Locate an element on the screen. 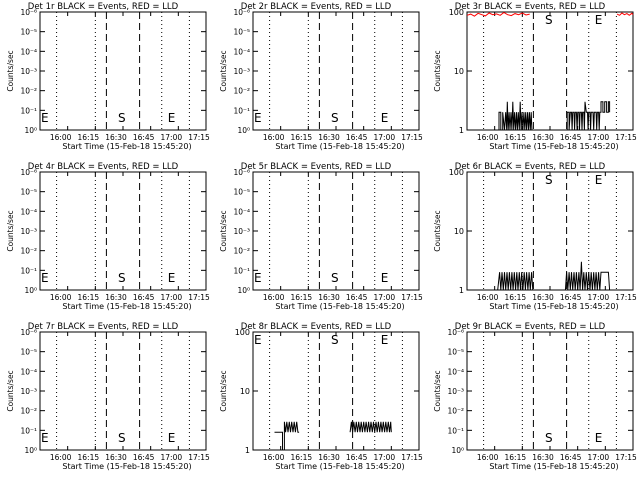 This screenshot has height=480, width=640. y-tick-label: 100 is located at coordinates (456, 12).